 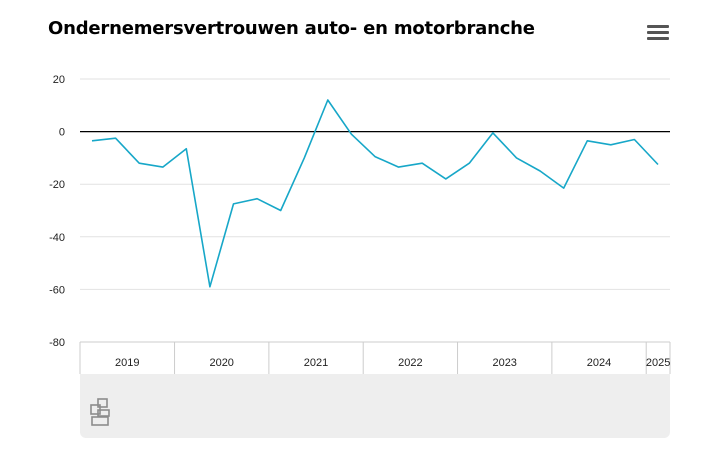 What do you see at coordinates (316, 363) in the screenshot?
I see `x-tick-label: 2021` at bounding box center [316, 363].